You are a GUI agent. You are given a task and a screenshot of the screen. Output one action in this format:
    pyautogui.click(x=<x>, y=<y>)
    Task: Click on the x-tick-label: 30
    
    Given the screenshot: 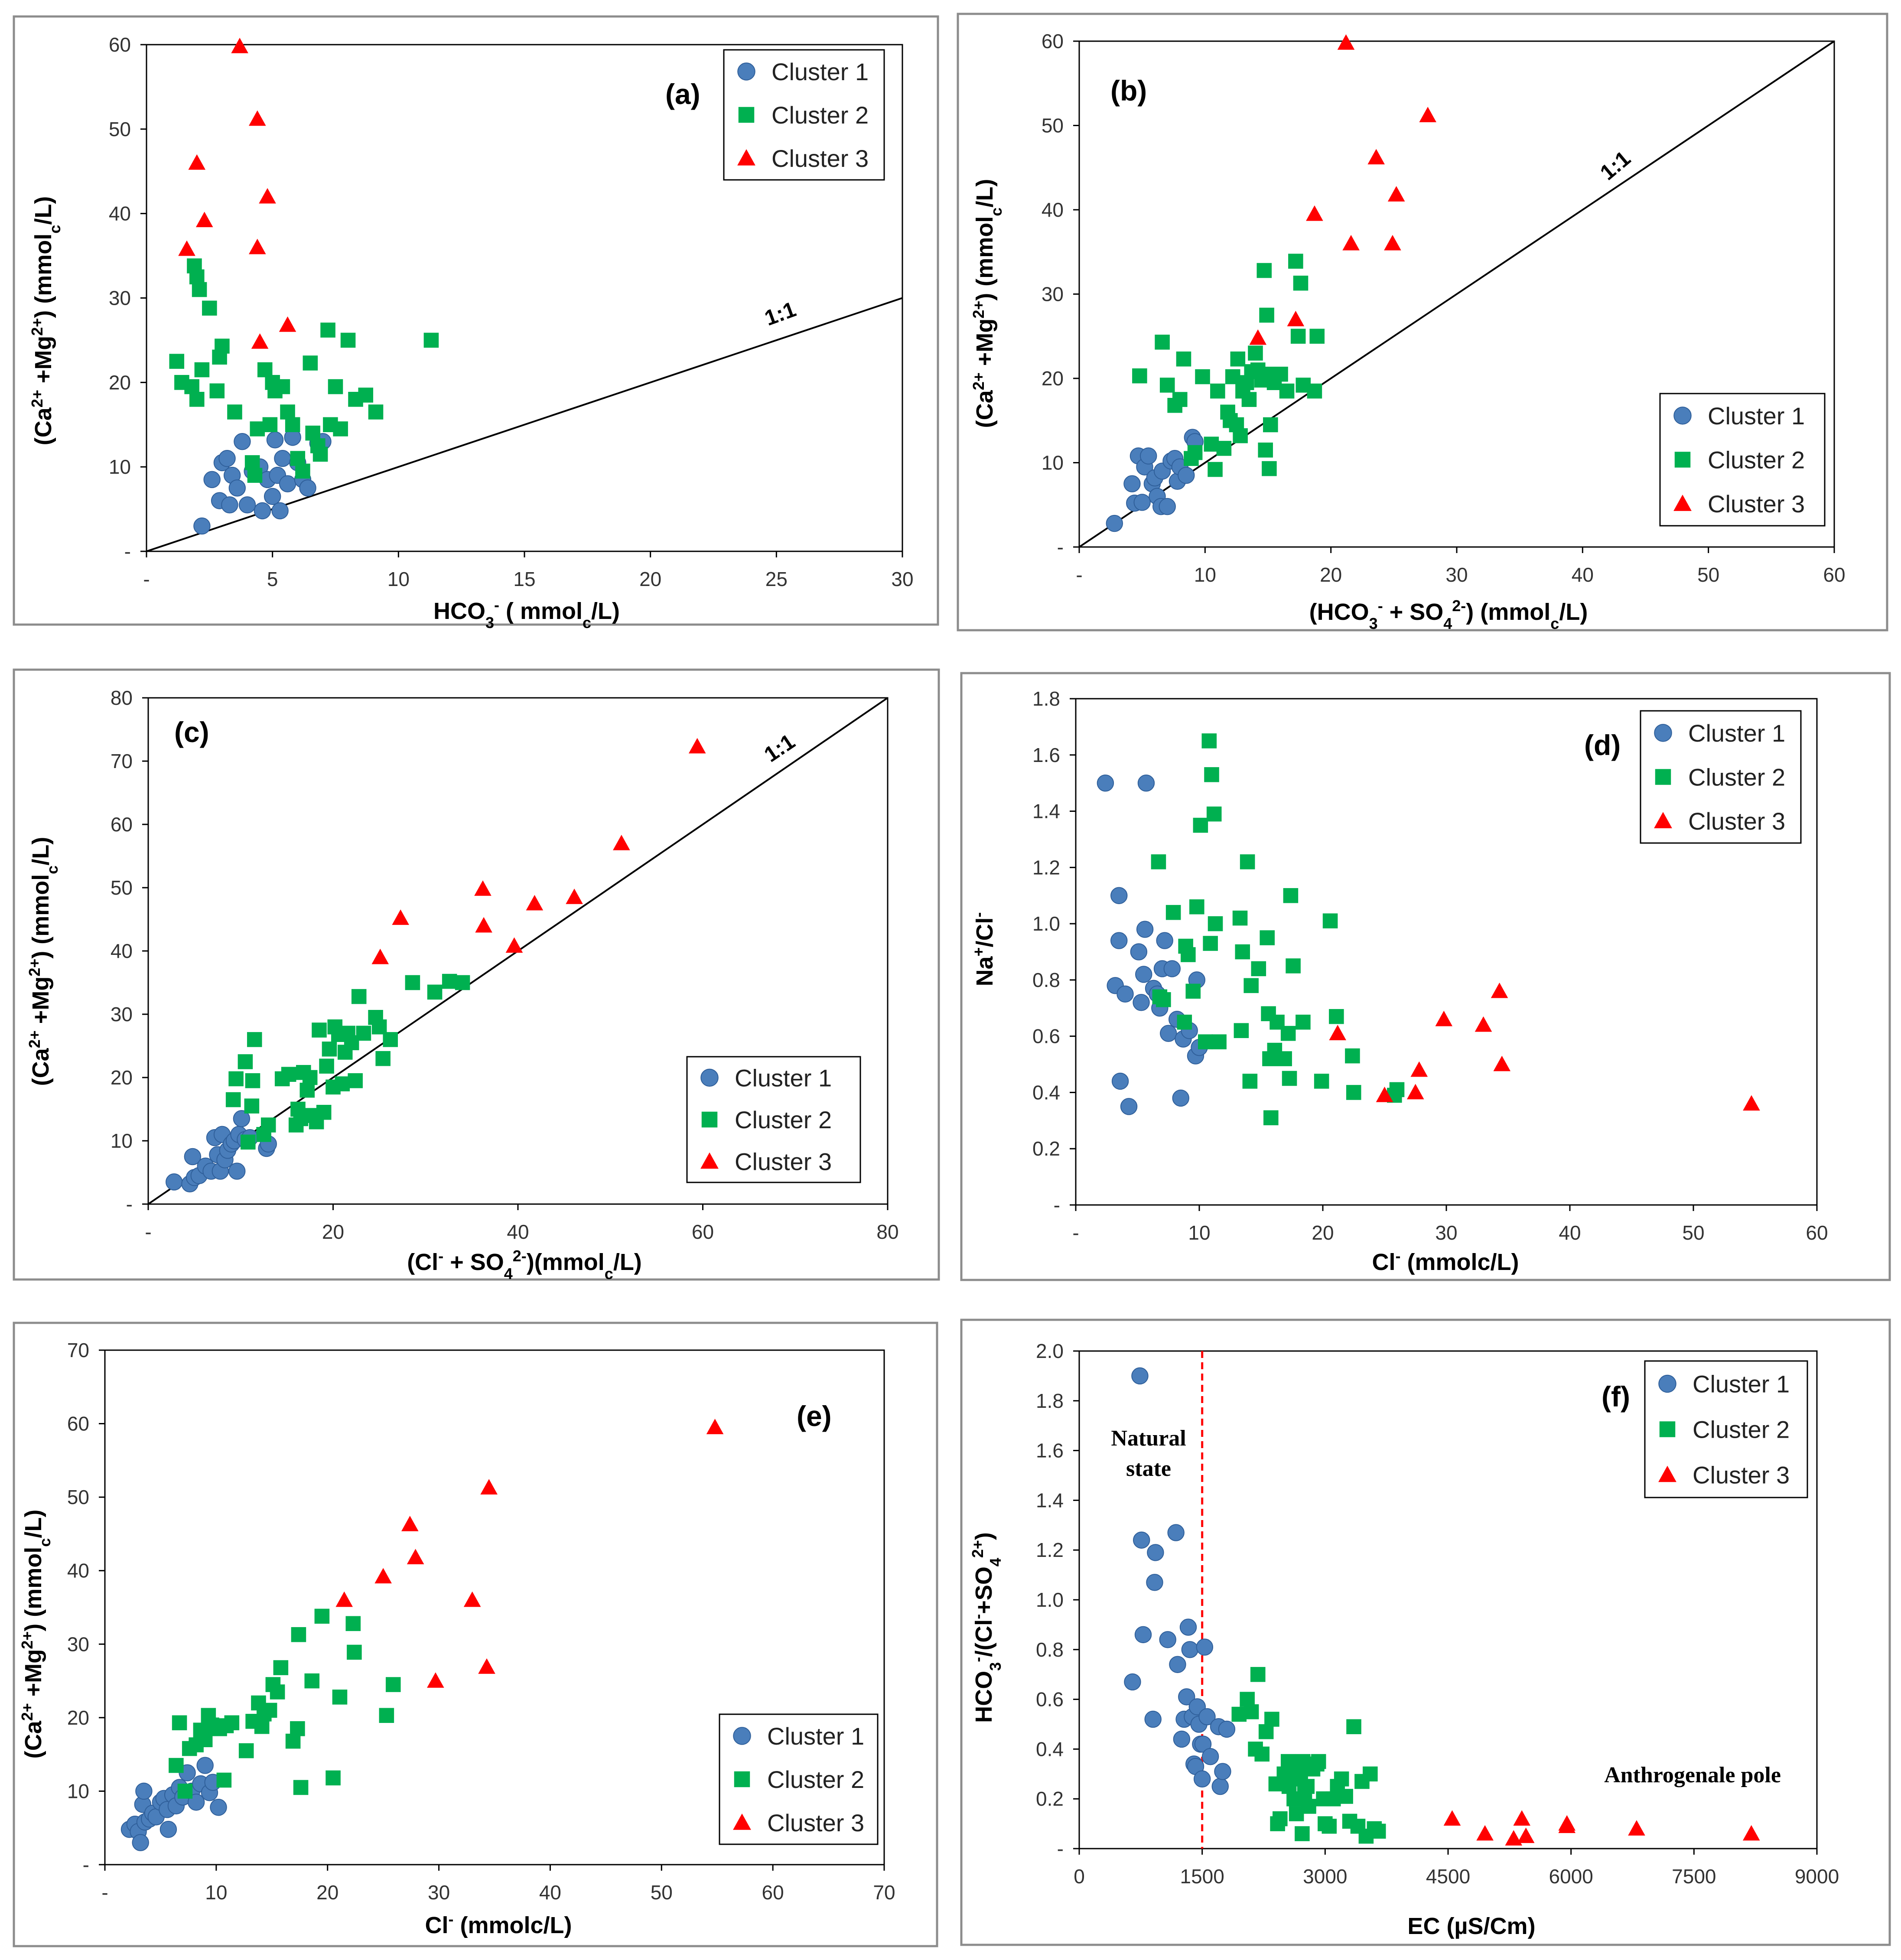 What is the action you would take?
    pyautogui.click(x=439, y=1892)
    